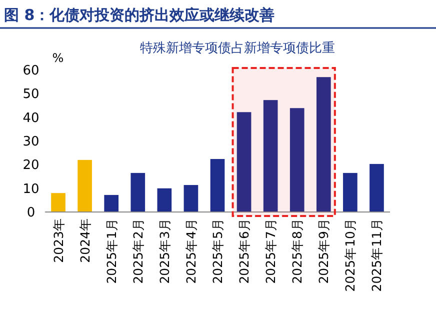 The image size is (436, 330). Describe the element at coordinates (31, 189) in the screenshot. I see `y-tick-label: 10` at that location.